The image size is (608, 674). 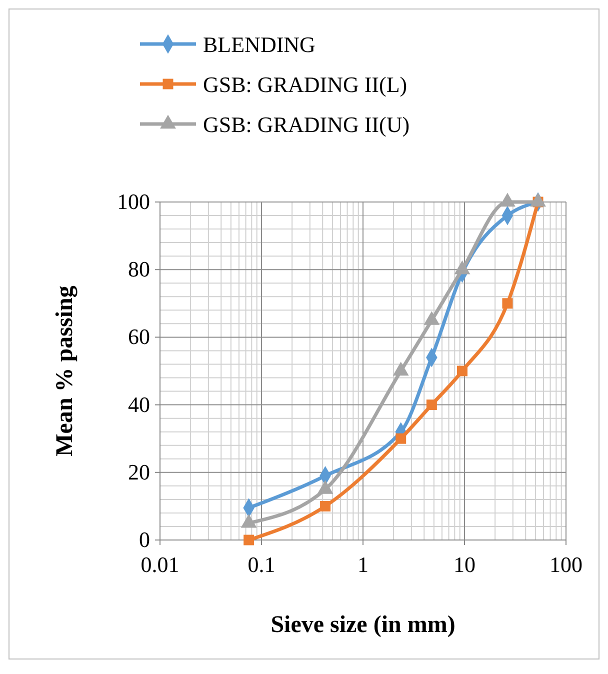 I want to click on y-tick-label: 0, so click(x=144, y=539).